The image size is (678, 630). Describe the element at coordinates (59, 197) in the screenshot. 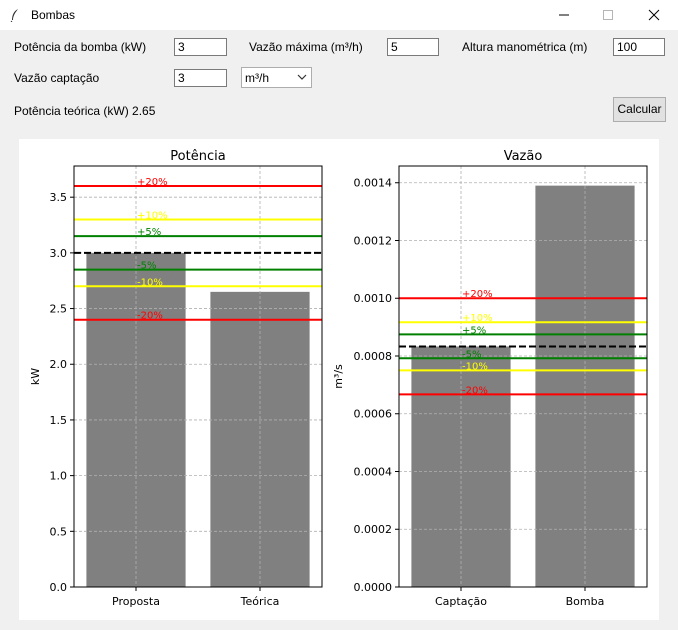

I see `y-tick-label: 3.5` at that location.